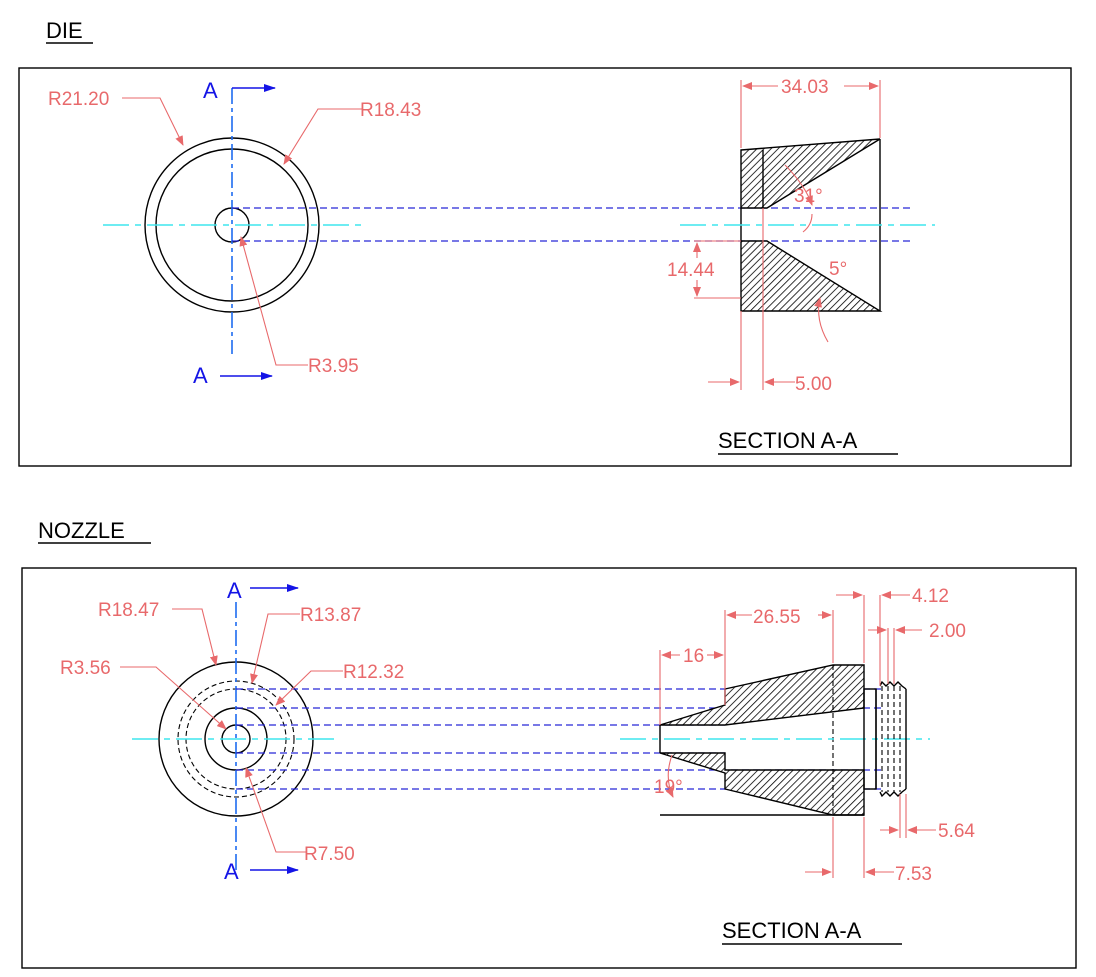  Describe the element at coordinates (173, 698) in the screenshot. I see `nozzle-leader-bore` at that location.